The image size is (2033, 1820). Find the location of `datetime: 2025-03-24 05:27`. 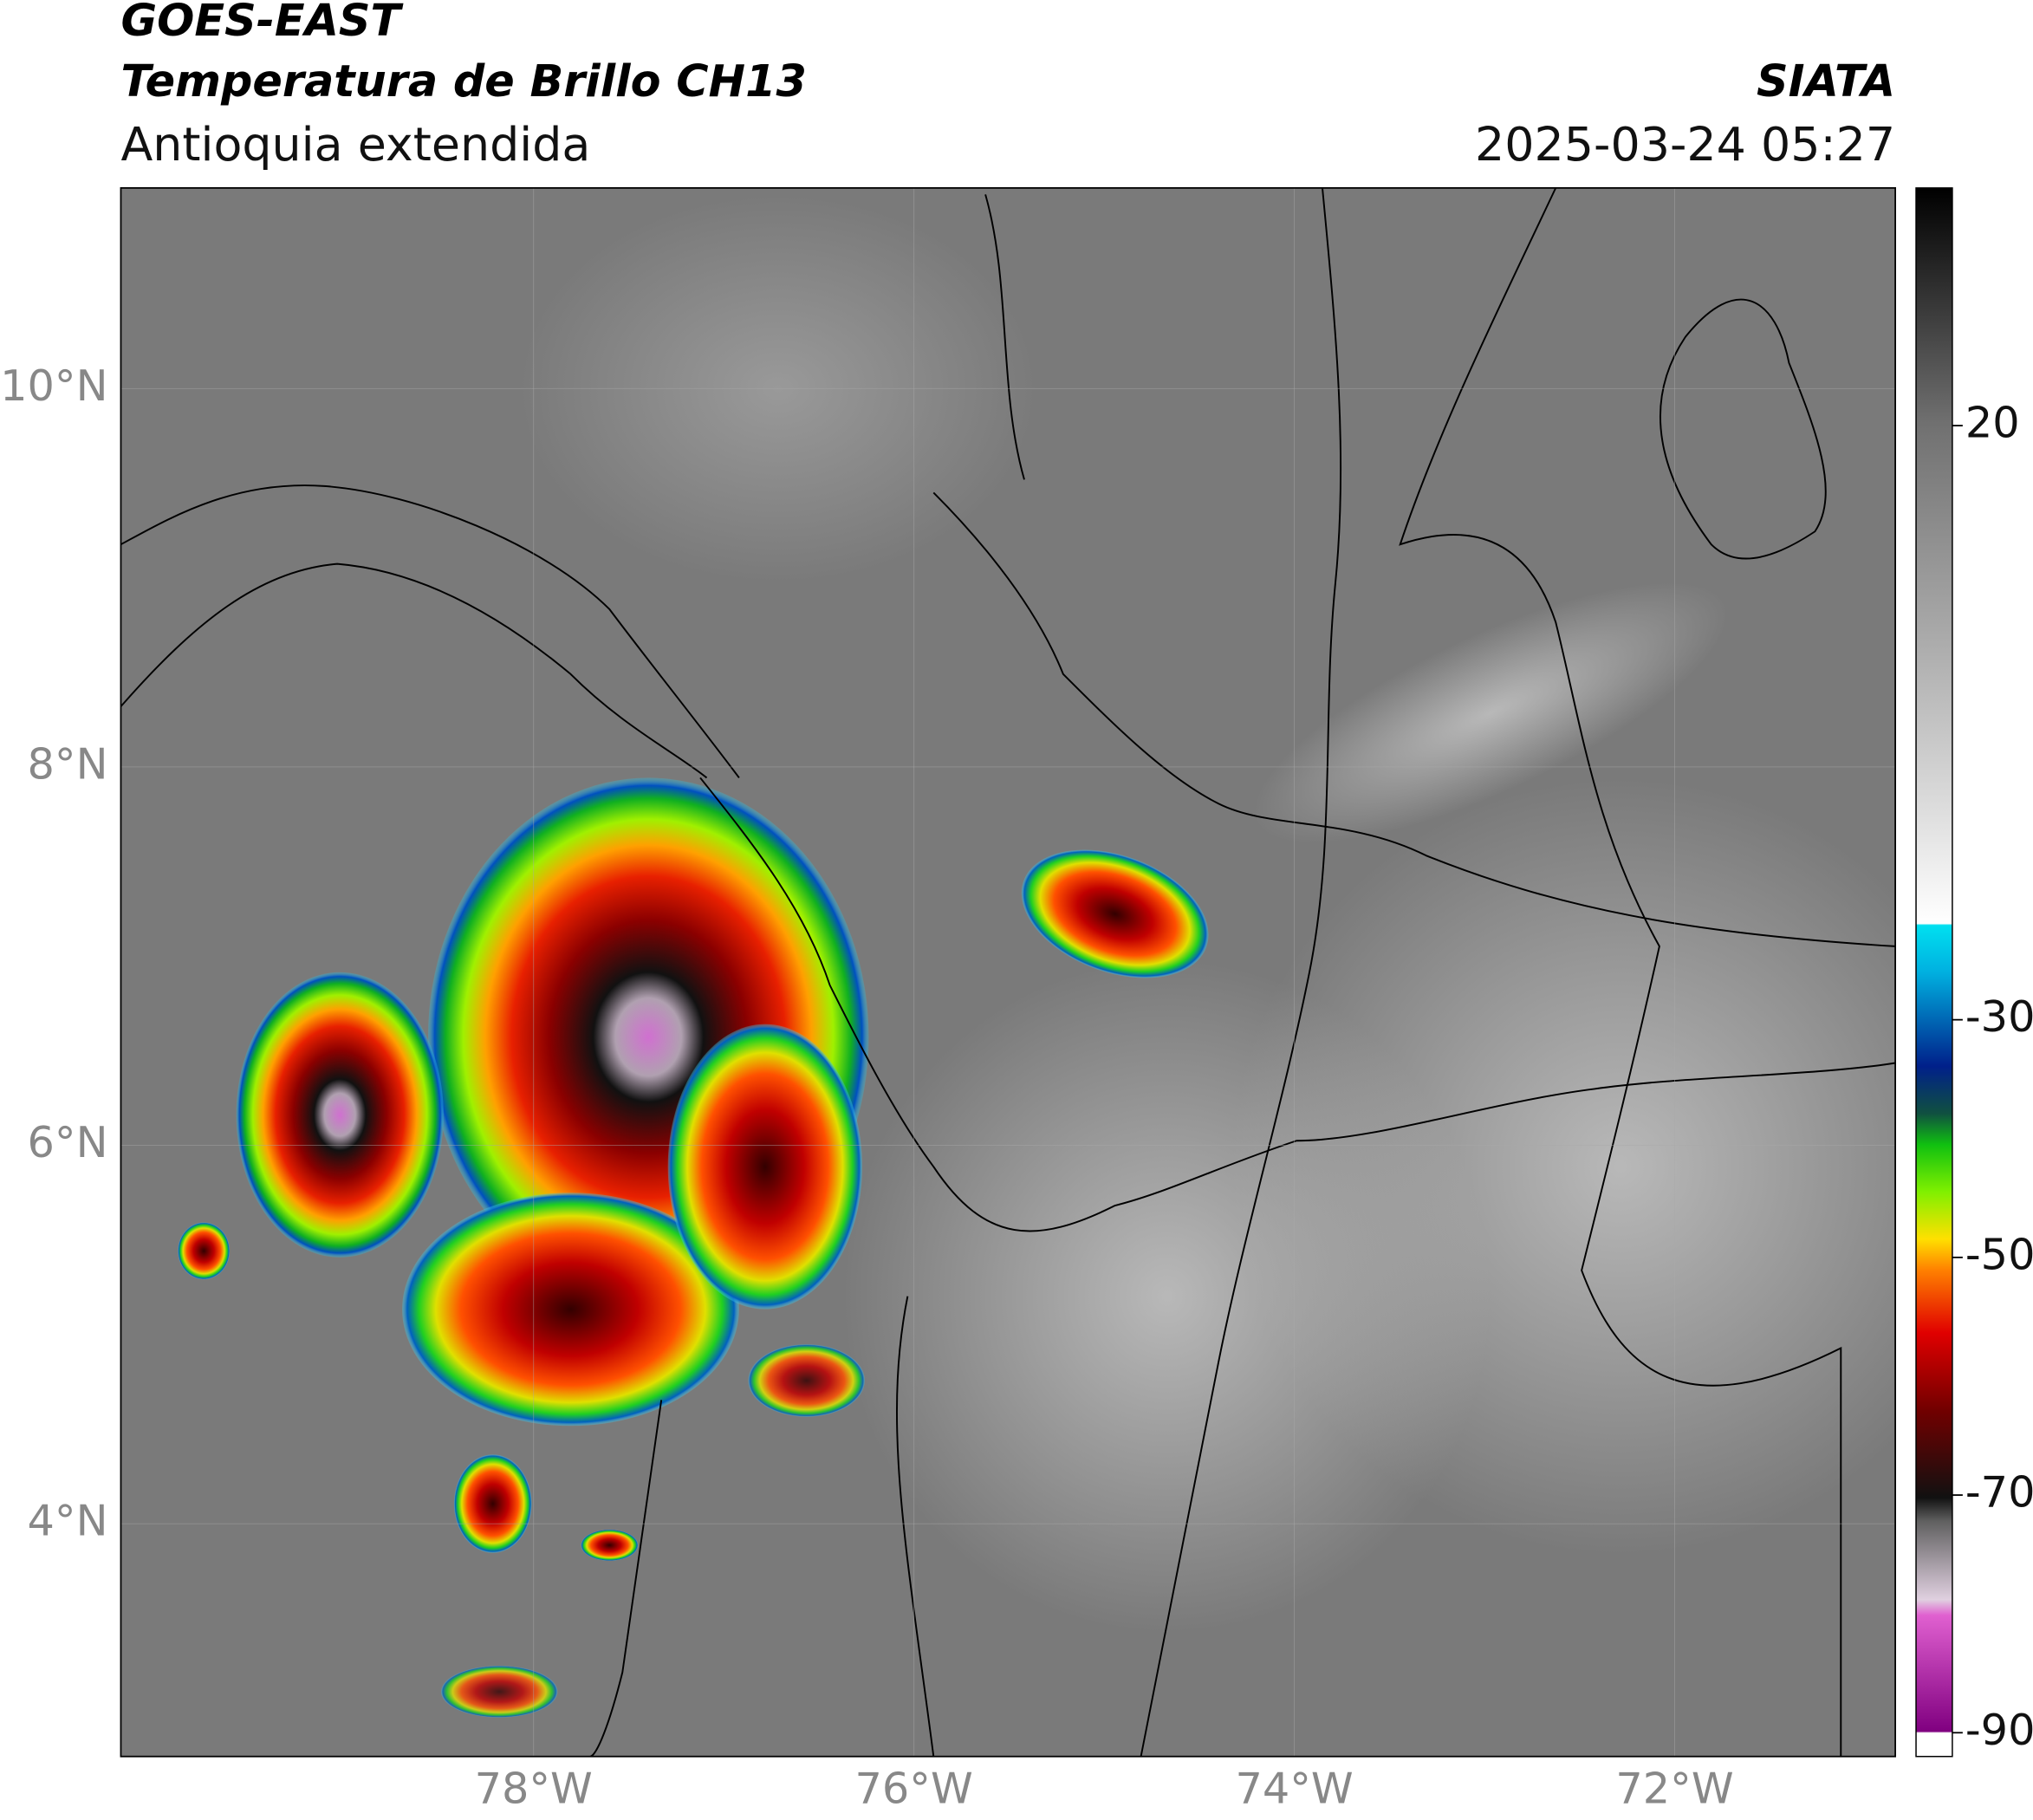

datetime: 2025-03-24 05:27 is located at coordinates (1685, 144).